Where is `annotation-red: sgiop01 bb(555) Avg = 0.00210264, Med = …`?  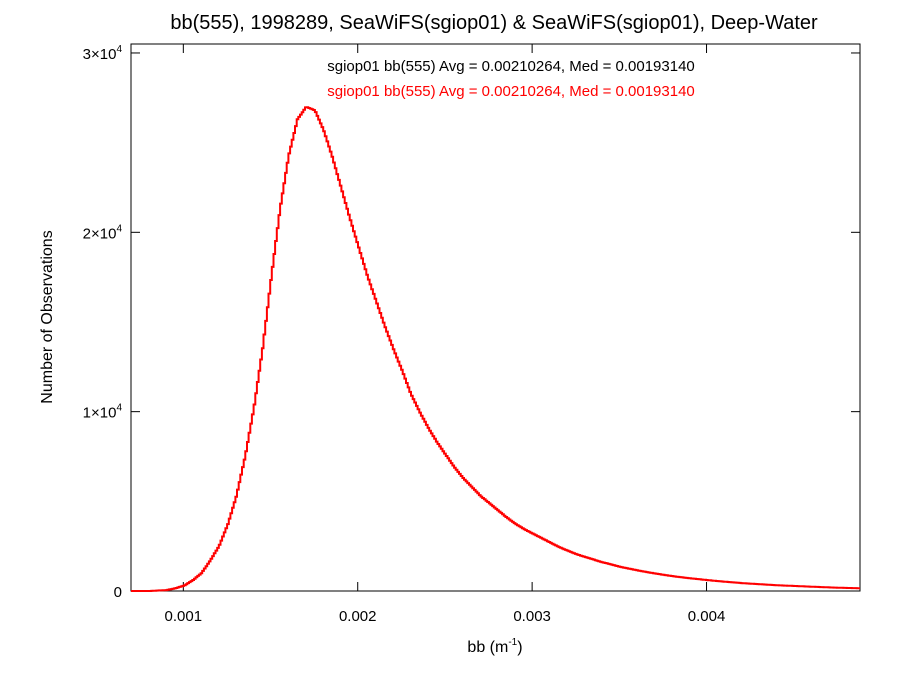 annotation-red: sgiop01 bb(555) Avg = 0.00210264, Med = … is located at coordinates (511, 91).